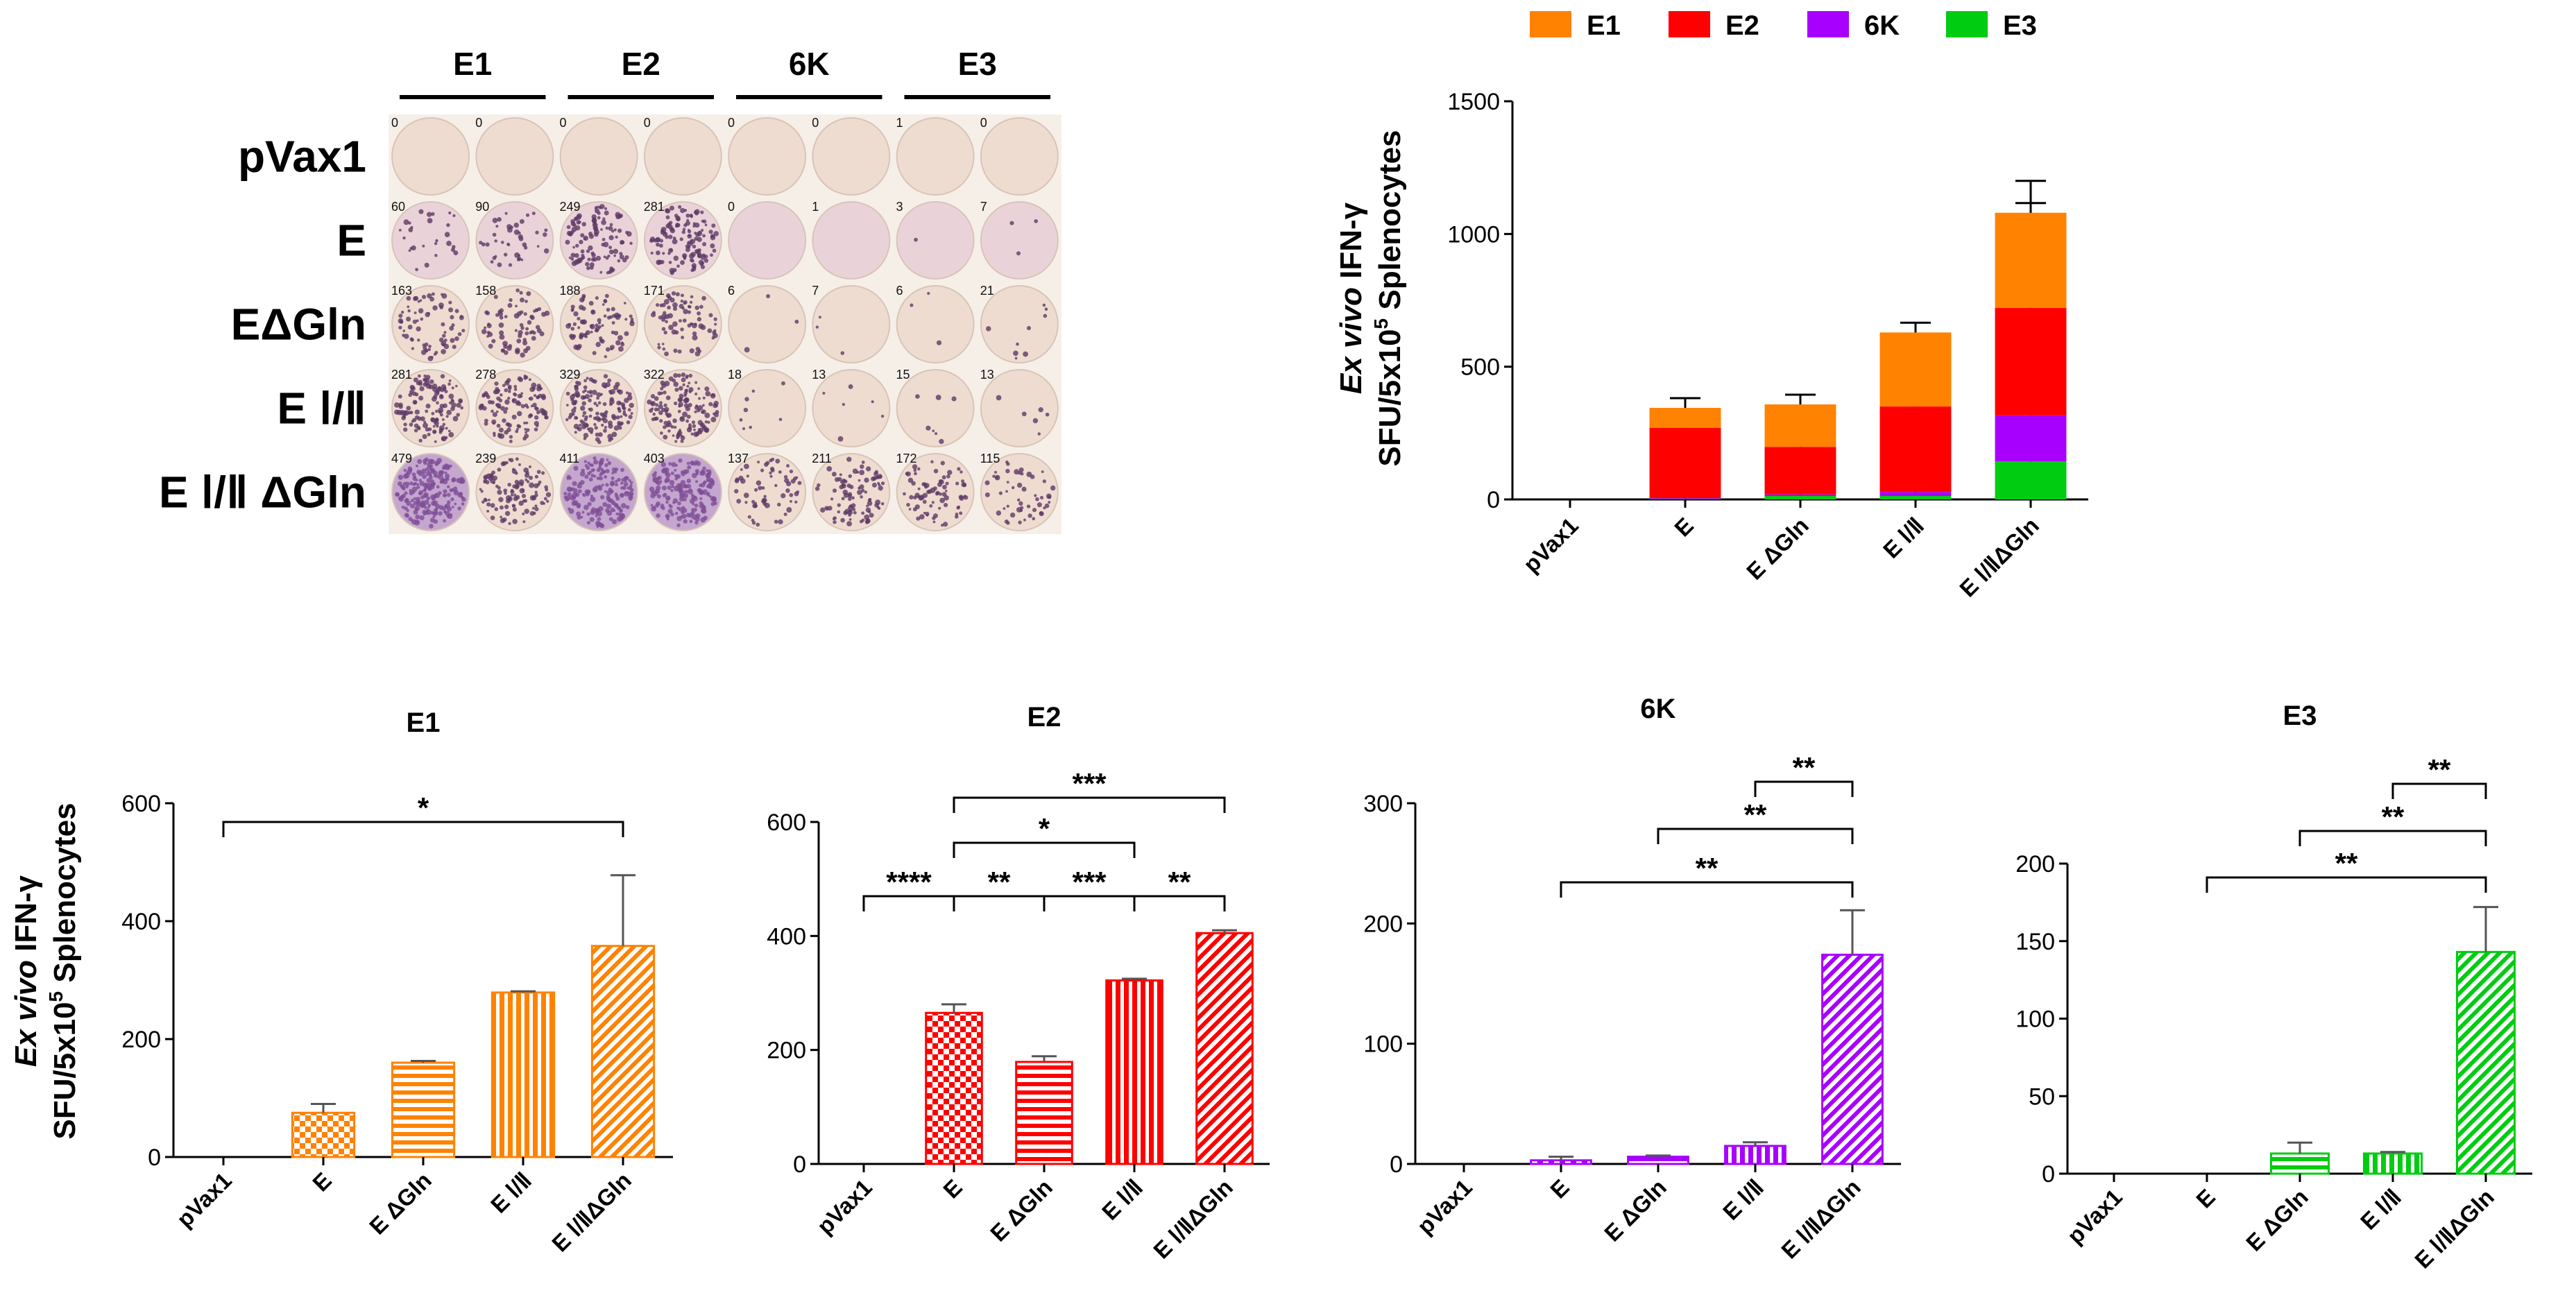 Image resolution: width=2576 pixels, height=1311 pixels. I want to click on spot-count: 171, so click(654, 291).